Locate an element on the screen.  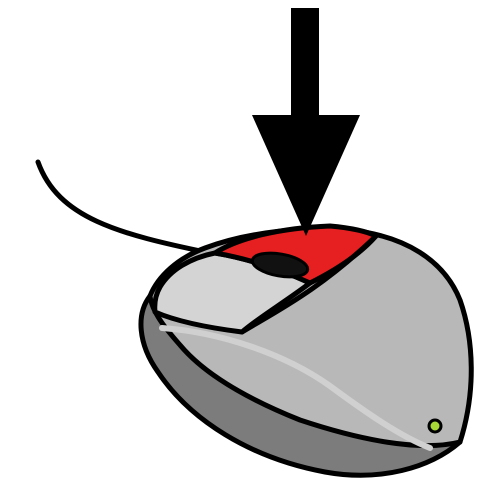
scroll-wheel is located at coordinates (280, 265).